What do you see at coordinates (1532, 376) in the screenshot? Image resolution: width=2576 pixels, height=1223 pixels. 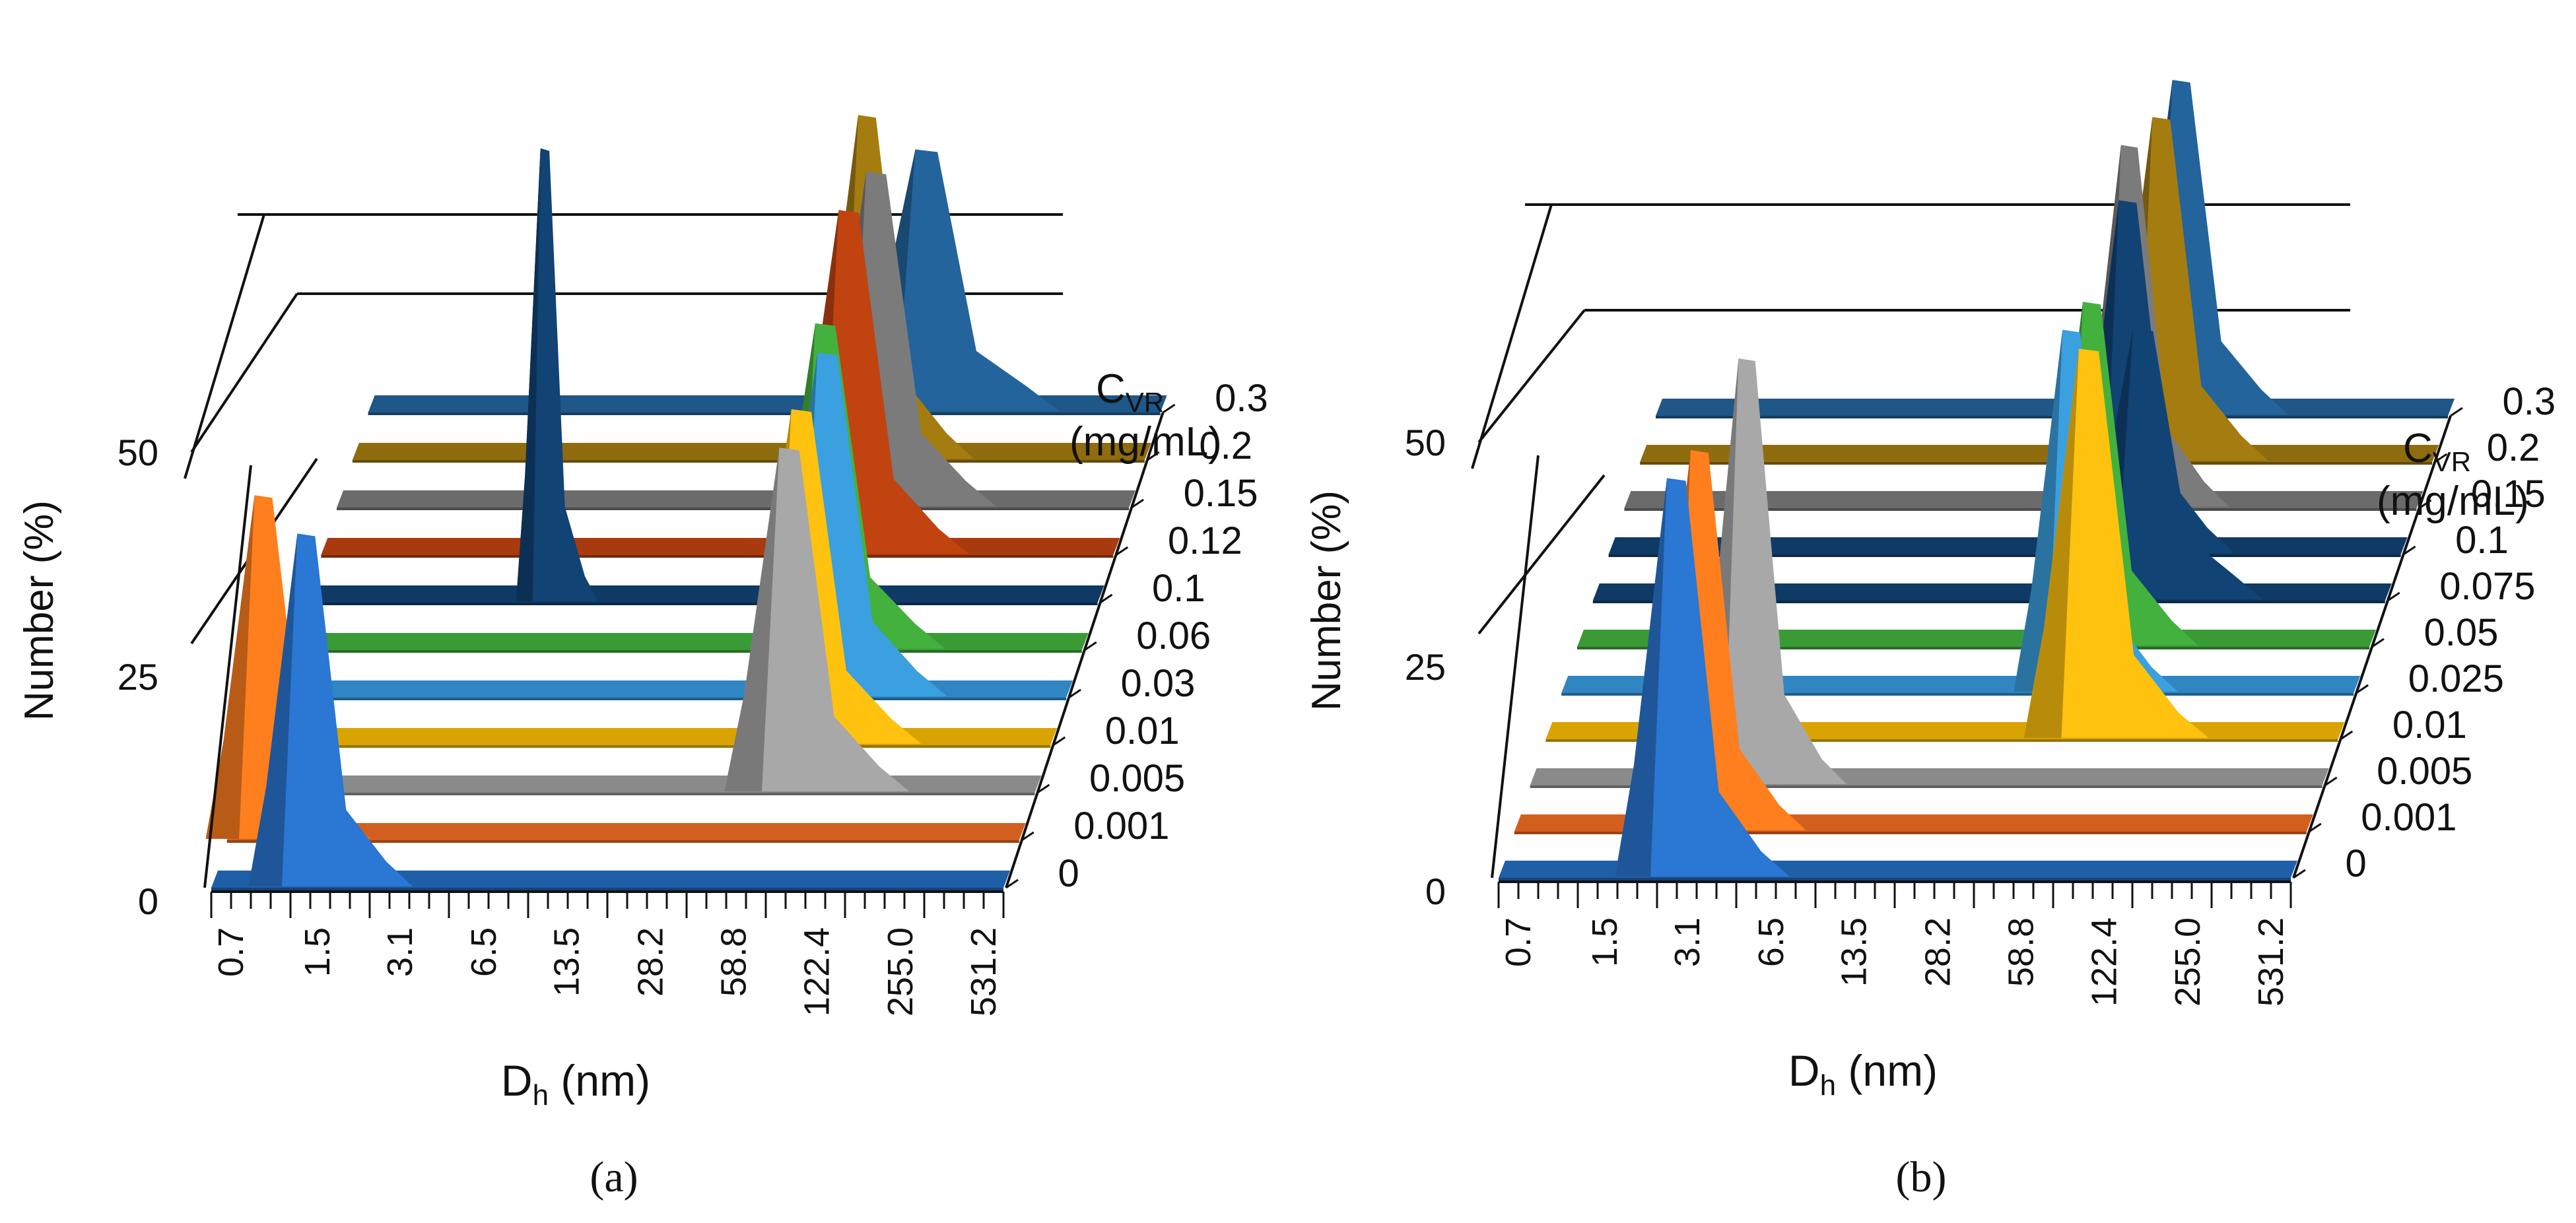 I see `frame-left-near` at bounding box center [1532, 376].